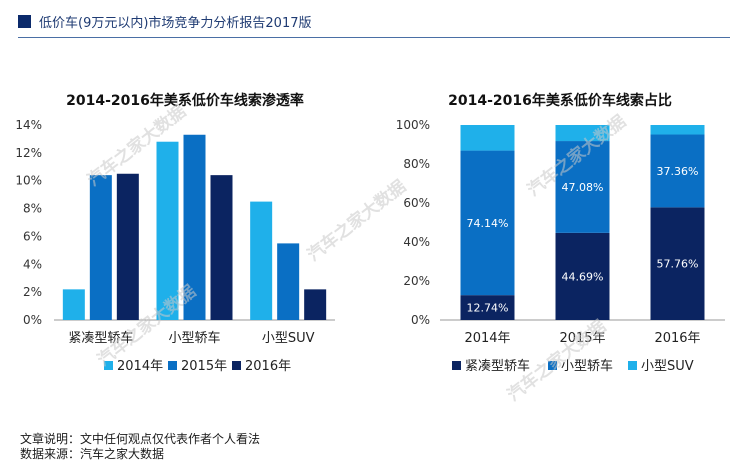 This screenshot has height=462, width=744. What do you see at coordinates (185, 101) in the screenshot?
I see `chart-1-title: 2014-2016年美系低价车线索渗透率` at bounding box center [185, 101].